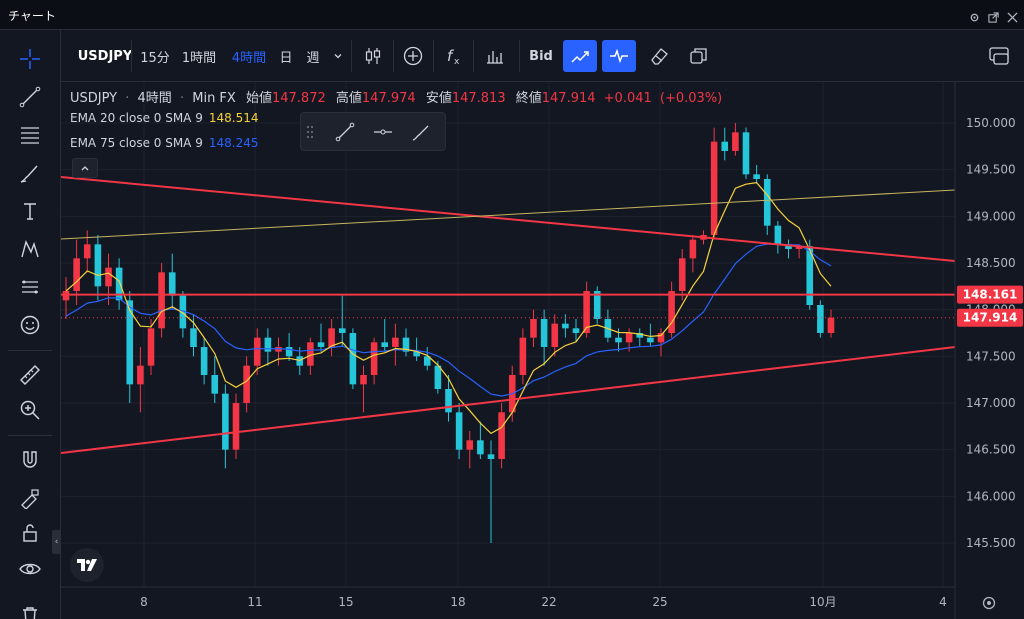  I want to click on price-axis, so click(989, 350).